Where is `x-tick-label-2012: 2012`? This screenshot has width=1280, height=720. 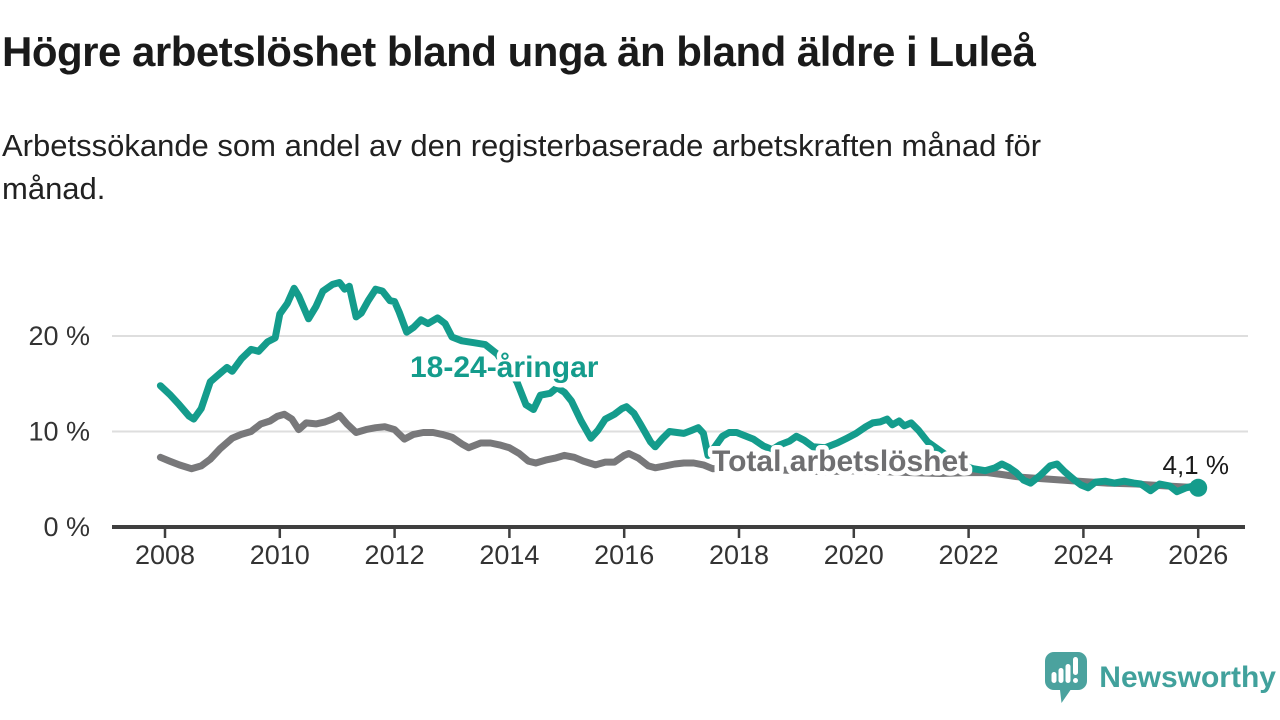 x-tick-label-2012: 2012 is located at coordinates (395, 555).